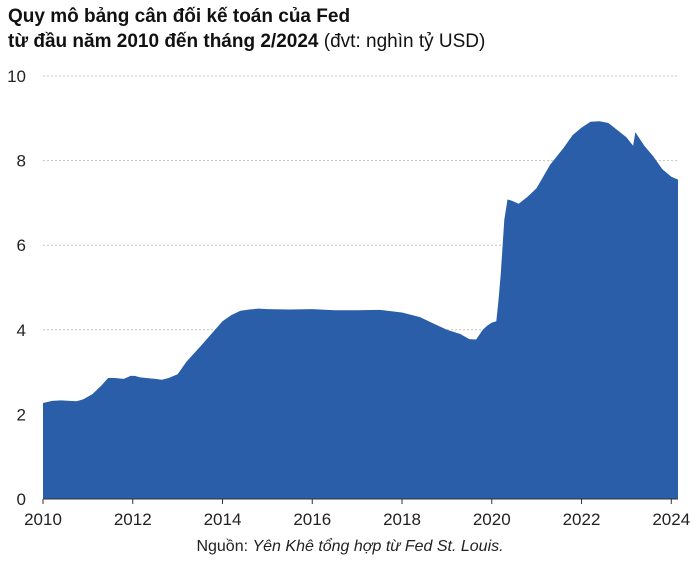 The image size is (700, 566). Describe the element at coordinates (133, 519) in the screenshot. I see `x-tick-label: 2012` at that location.